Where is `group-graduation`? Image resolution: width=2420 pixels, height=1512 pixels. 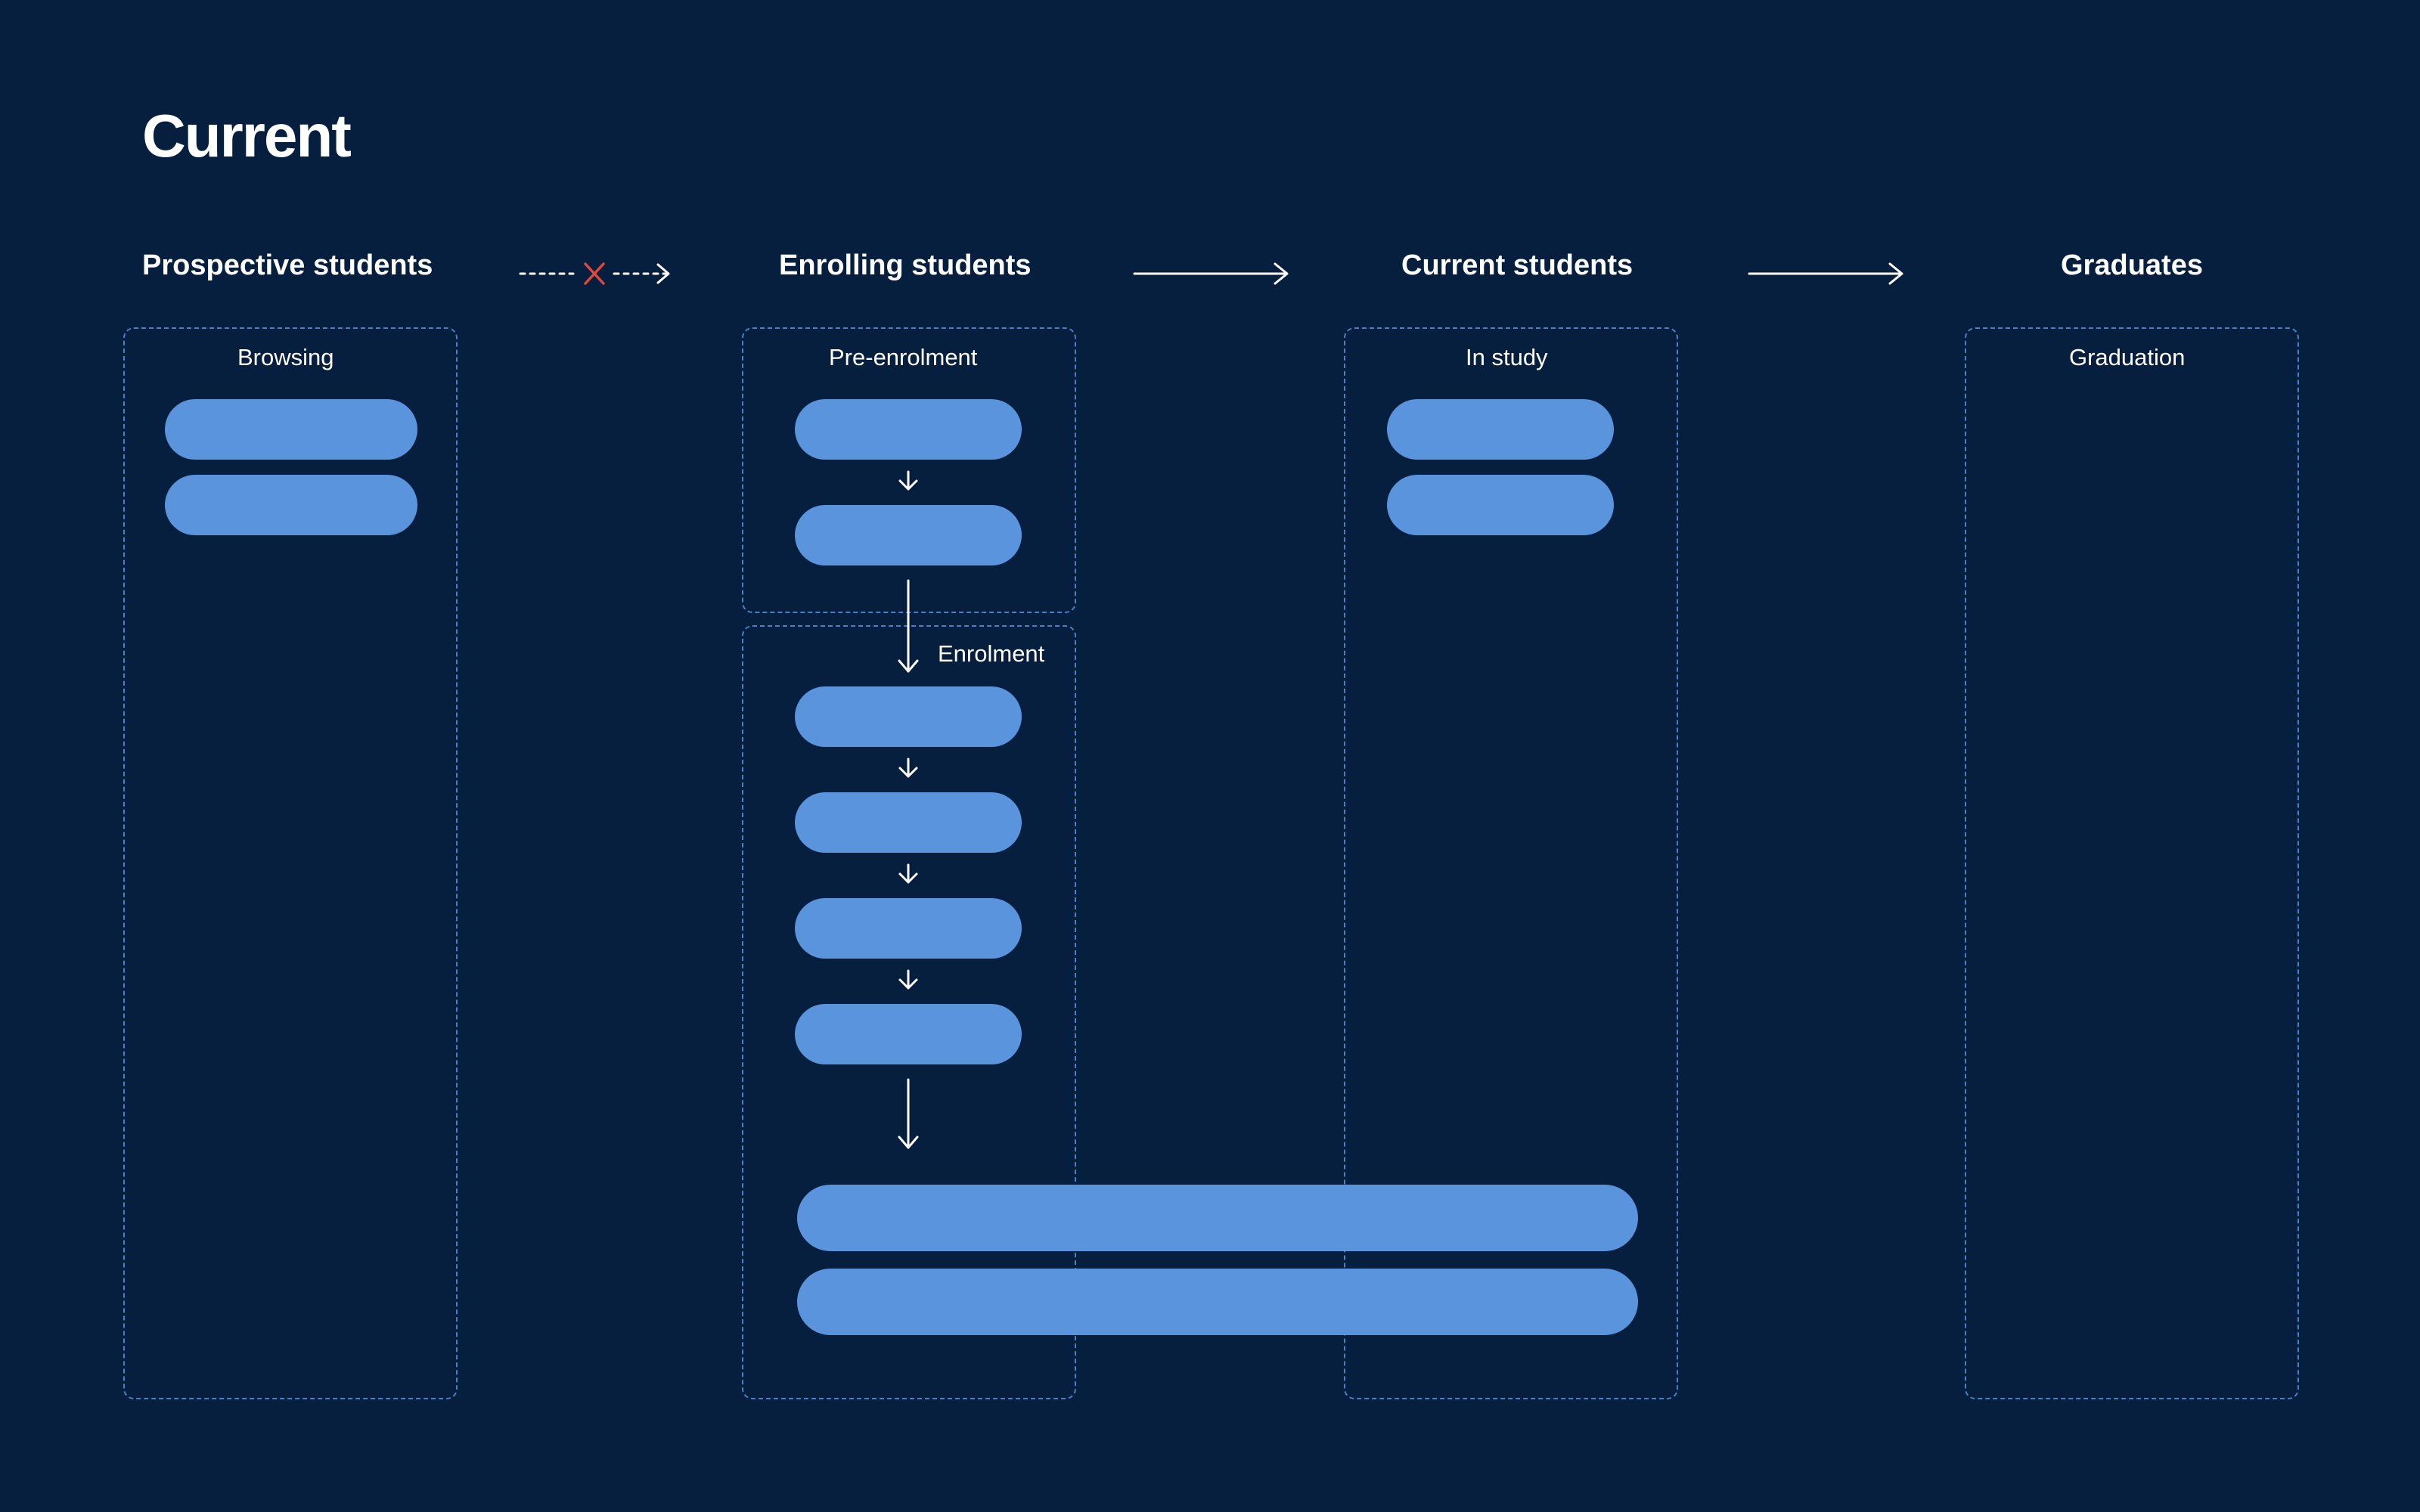
group-graduation is located at coordinates (2132, 863).